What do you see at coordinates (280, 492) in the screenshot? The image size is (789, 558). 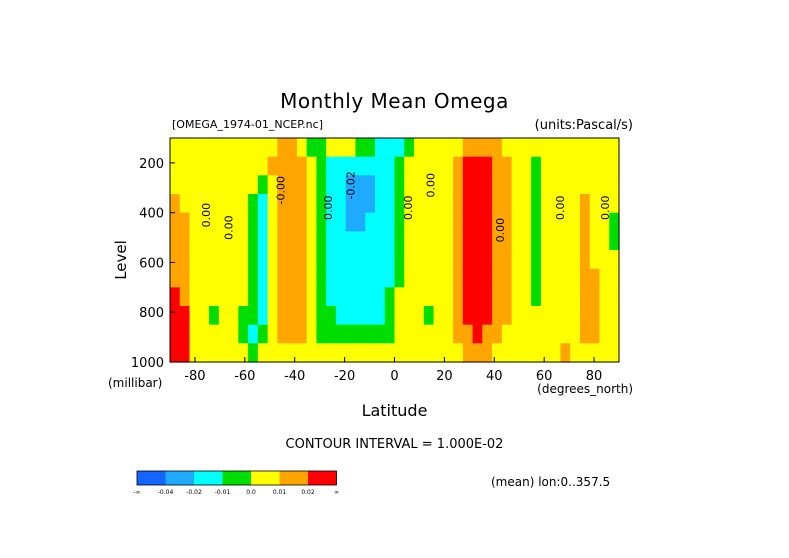 I see `legend-label: 0.01` at bounding box center [280, 492].